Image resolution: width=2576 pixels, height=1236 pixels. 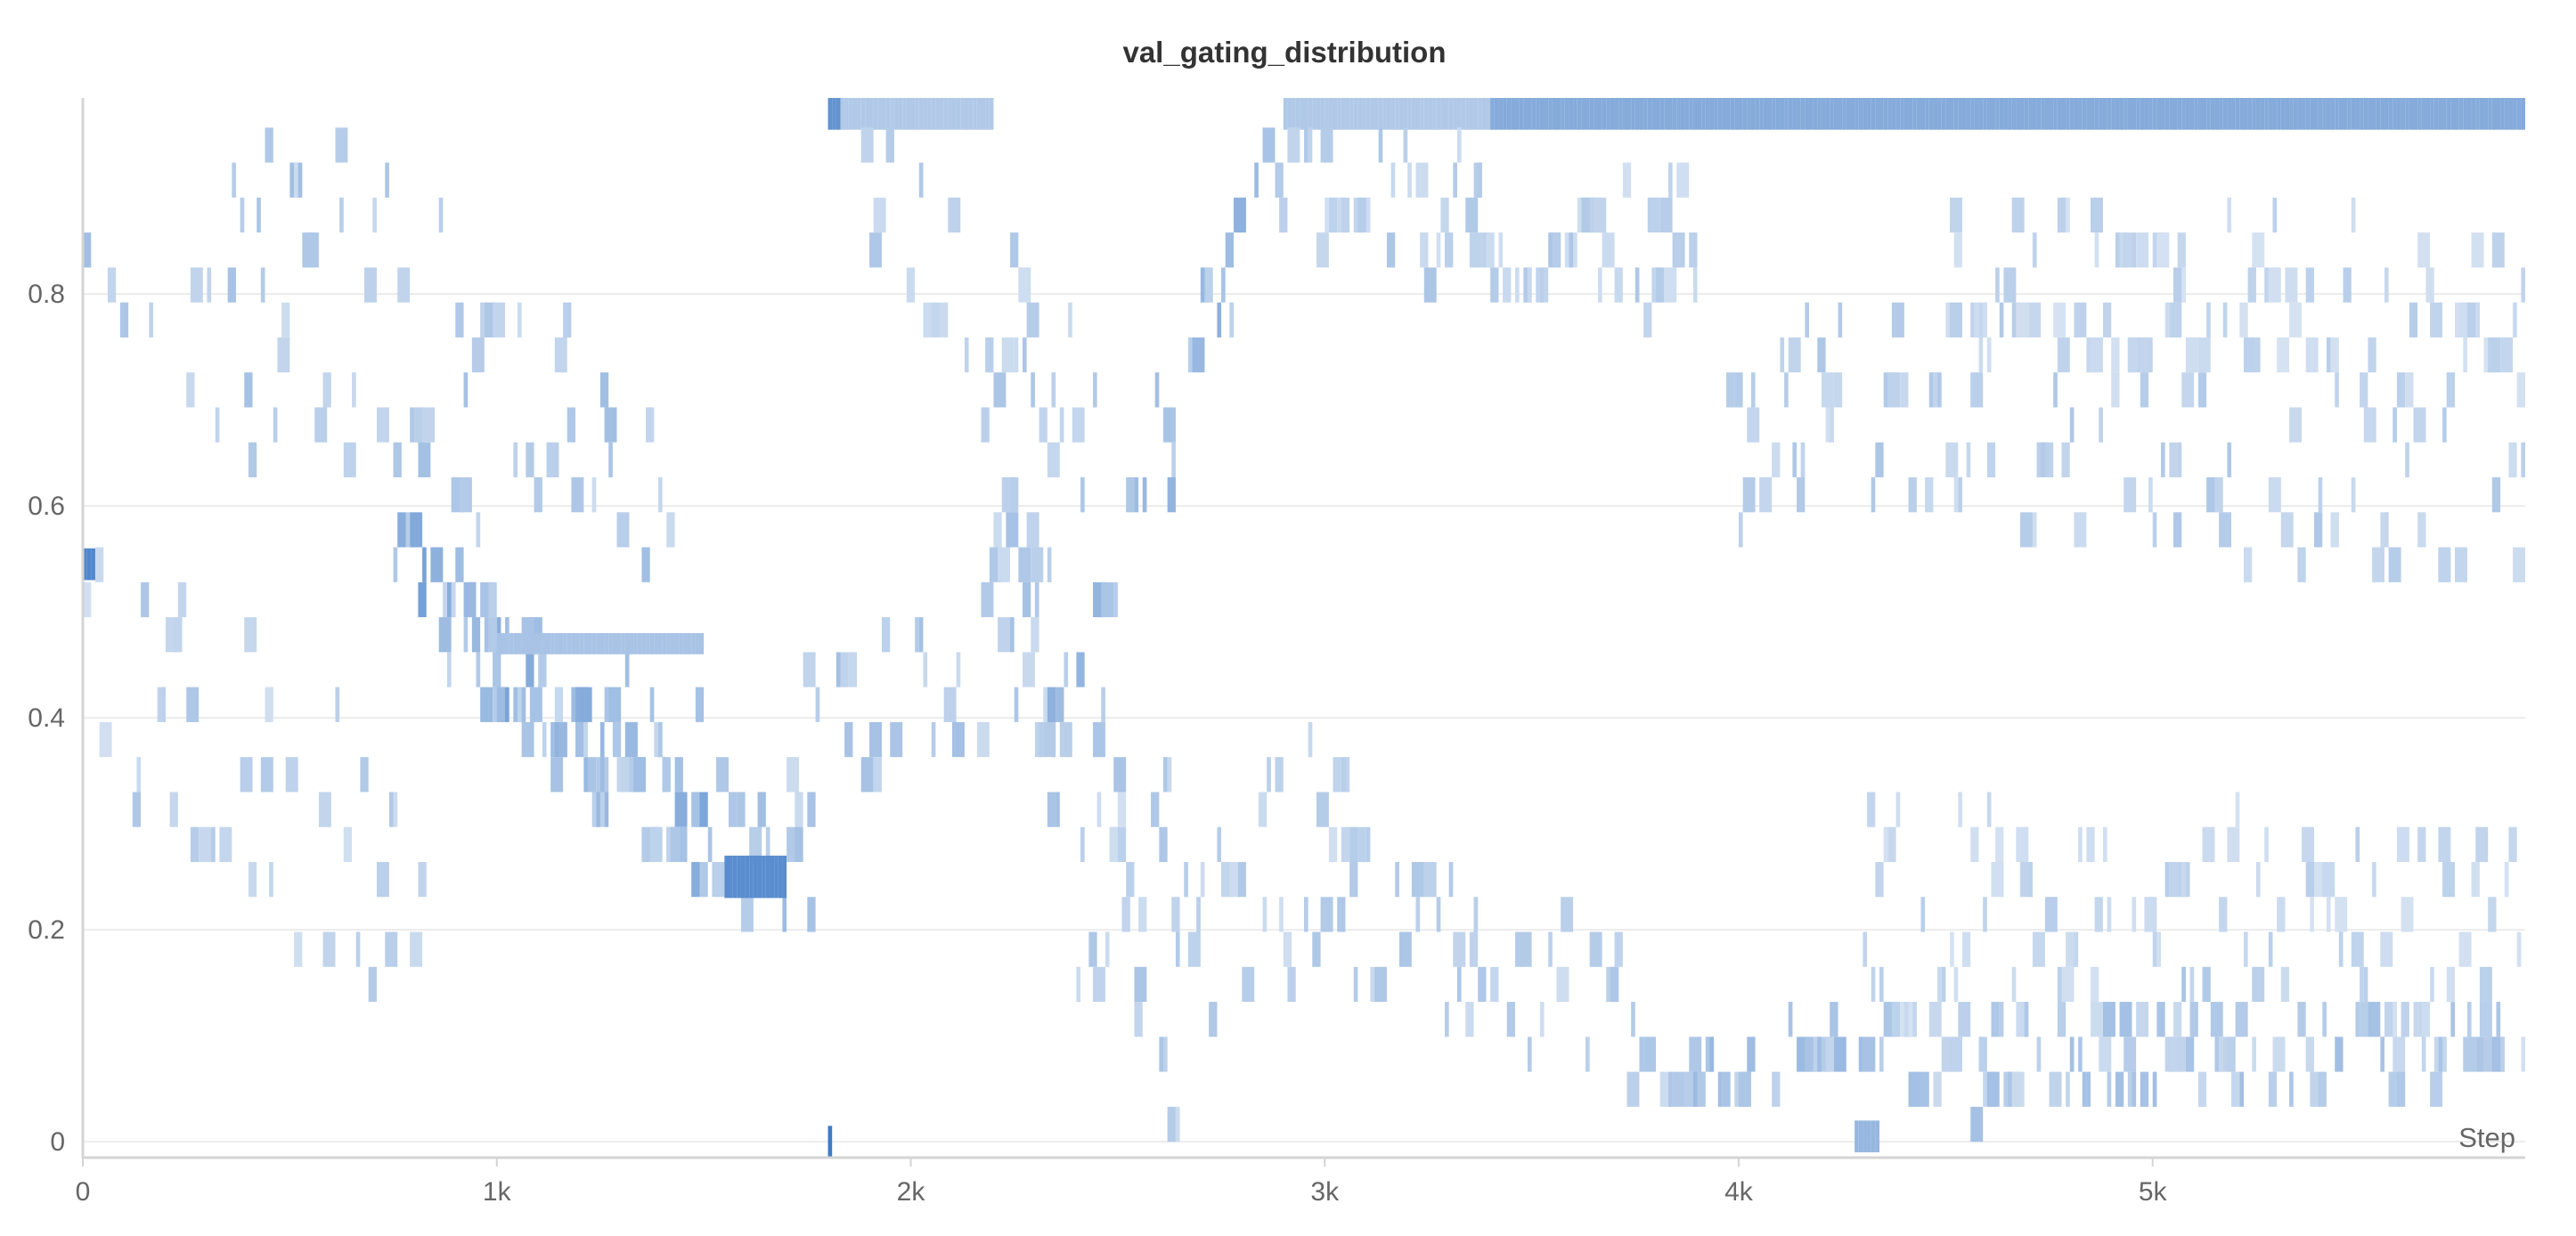 What do you see at coordinates (498, 1192) in the screenshot?
I see `x-tick-label: 1k` at bounding box center [498, 1192].